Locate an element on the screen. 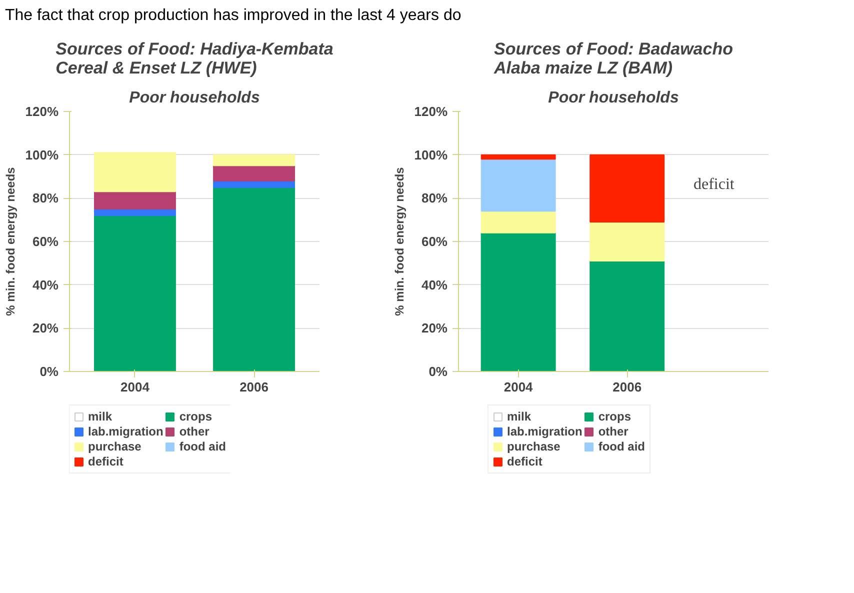  chart-title: Sources of Food: Hadiya-Kembata Cereal & Enset LZ (HWE) is located at coordinates (195, 59).